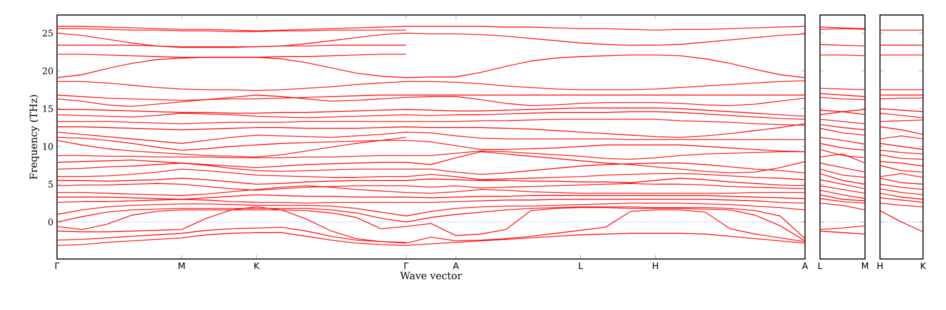  Describe the element at coordinates (431, 276) in the screenshot. I see `x-axis-title: Wave vector` at that location.